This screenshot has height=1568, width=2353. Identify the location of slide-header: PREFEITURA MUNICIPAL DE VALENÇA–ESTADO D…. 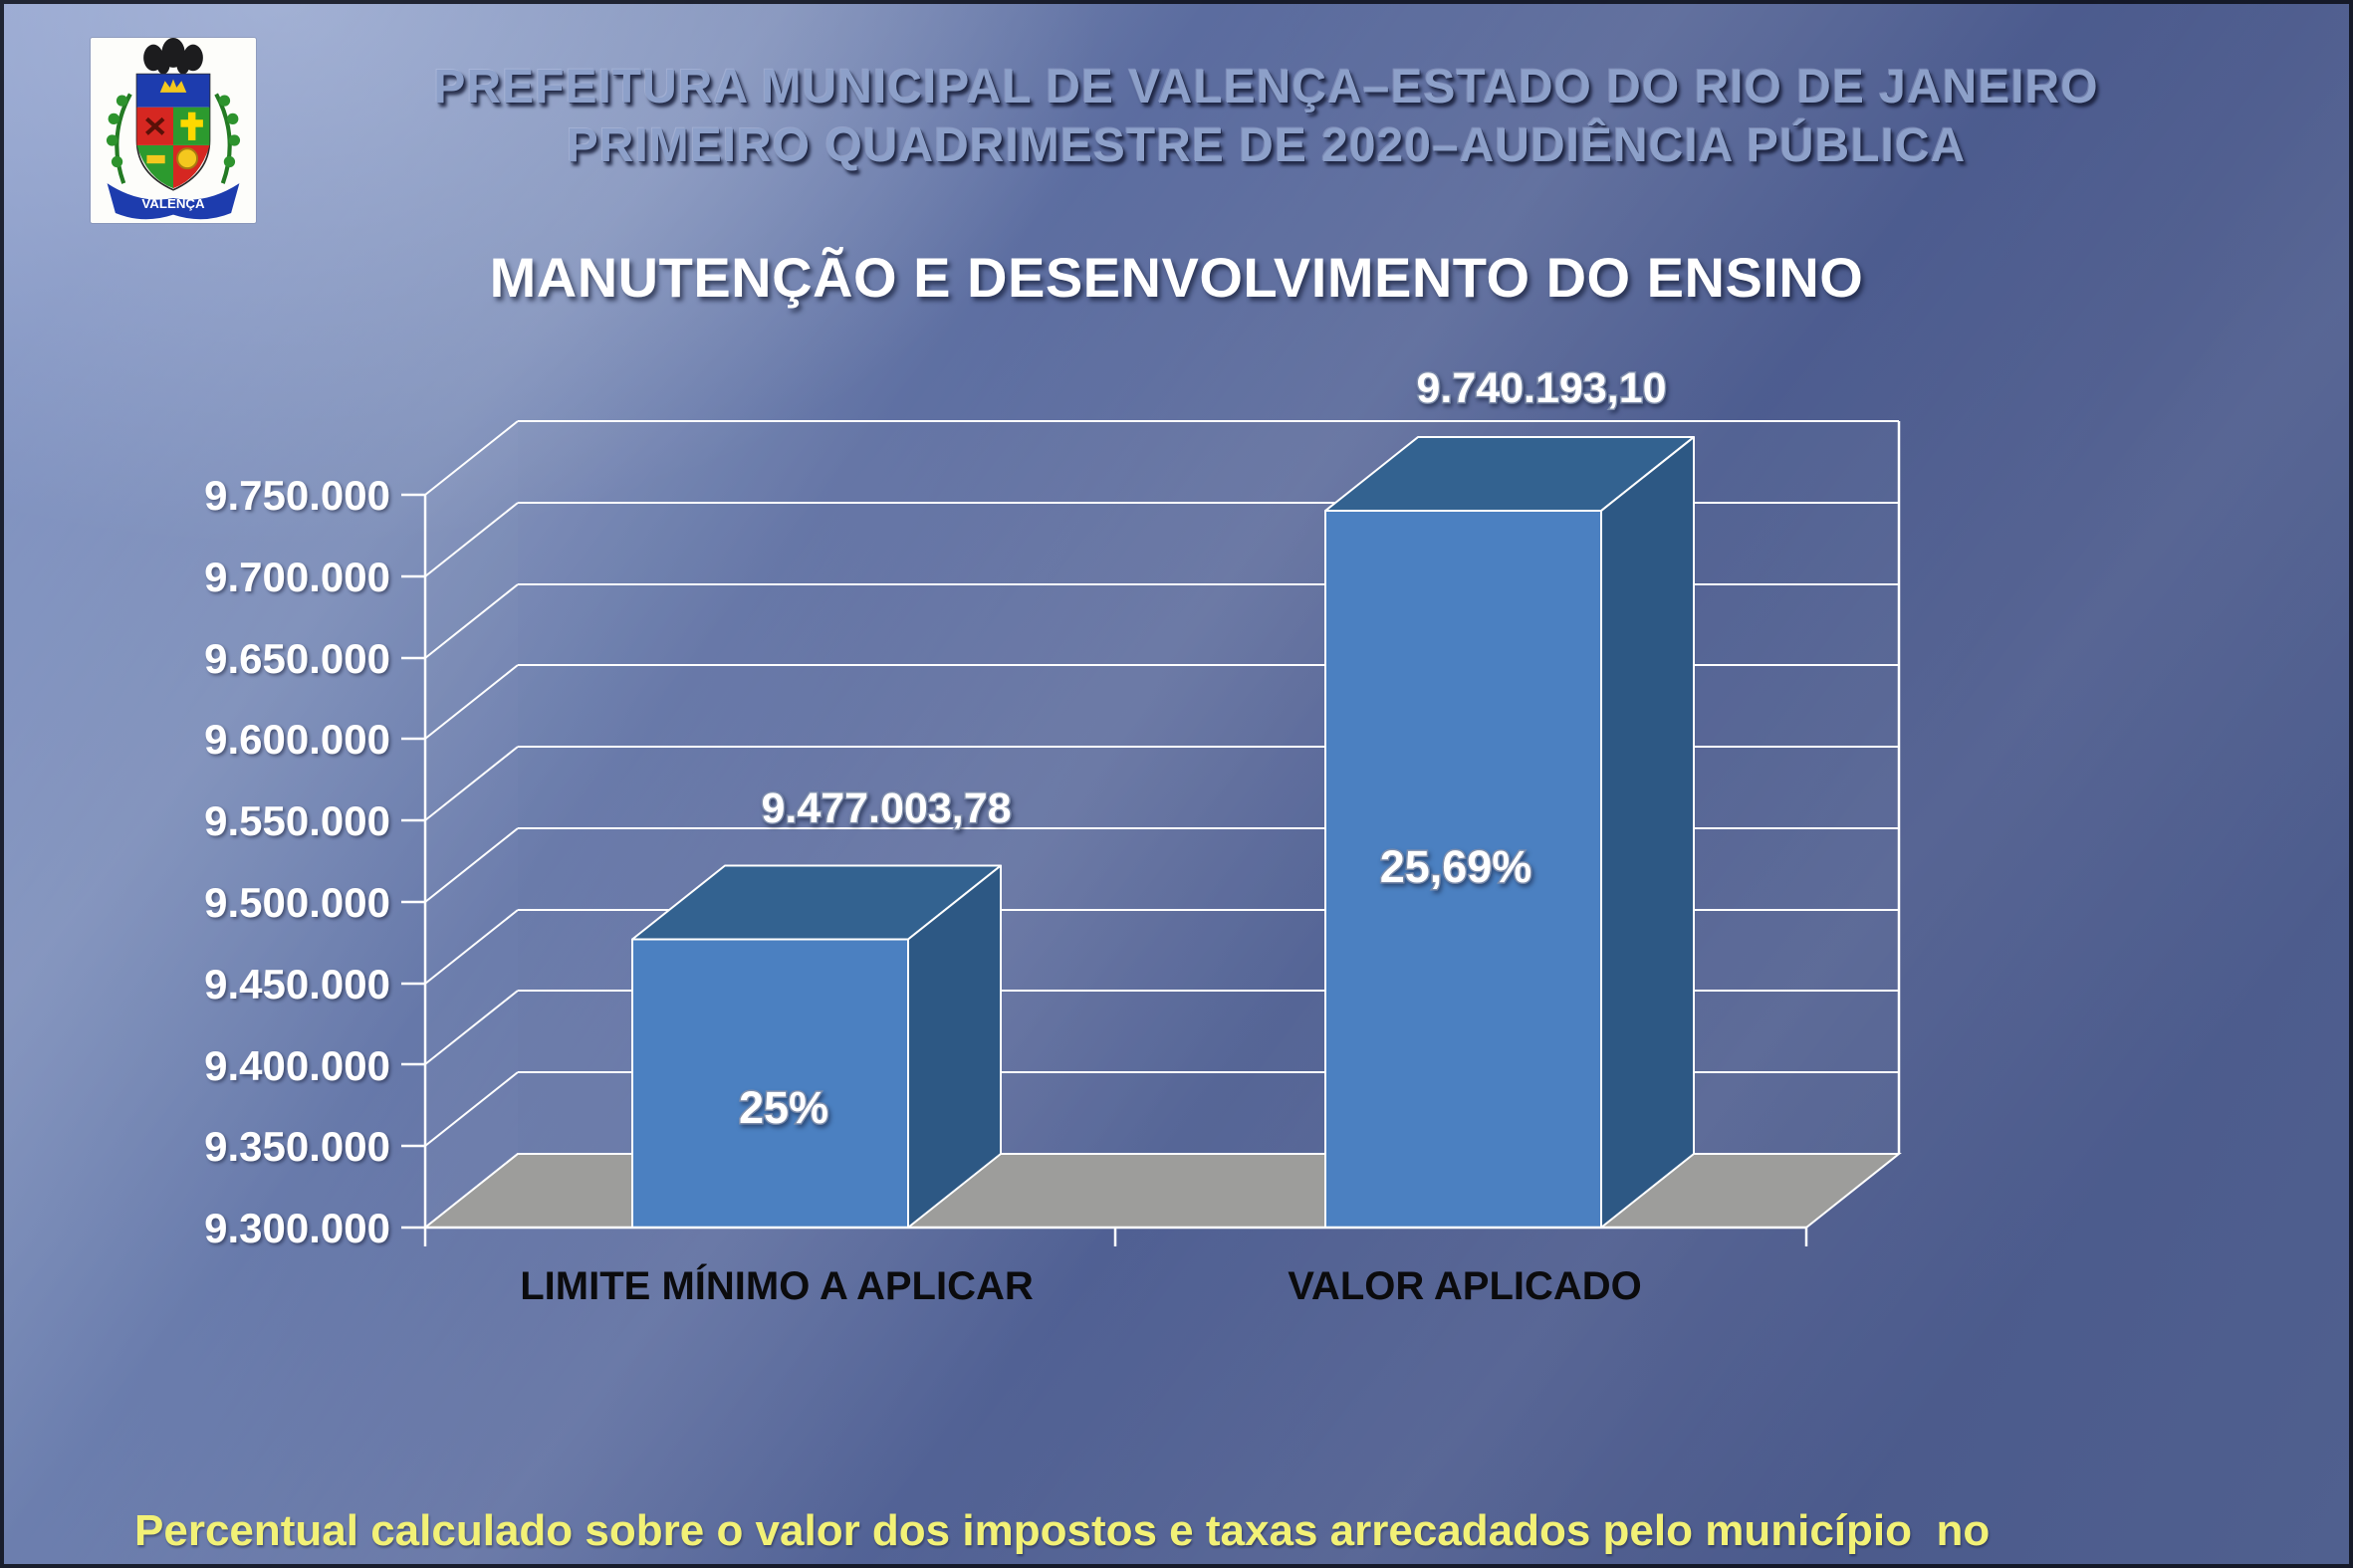
(1266, 116).